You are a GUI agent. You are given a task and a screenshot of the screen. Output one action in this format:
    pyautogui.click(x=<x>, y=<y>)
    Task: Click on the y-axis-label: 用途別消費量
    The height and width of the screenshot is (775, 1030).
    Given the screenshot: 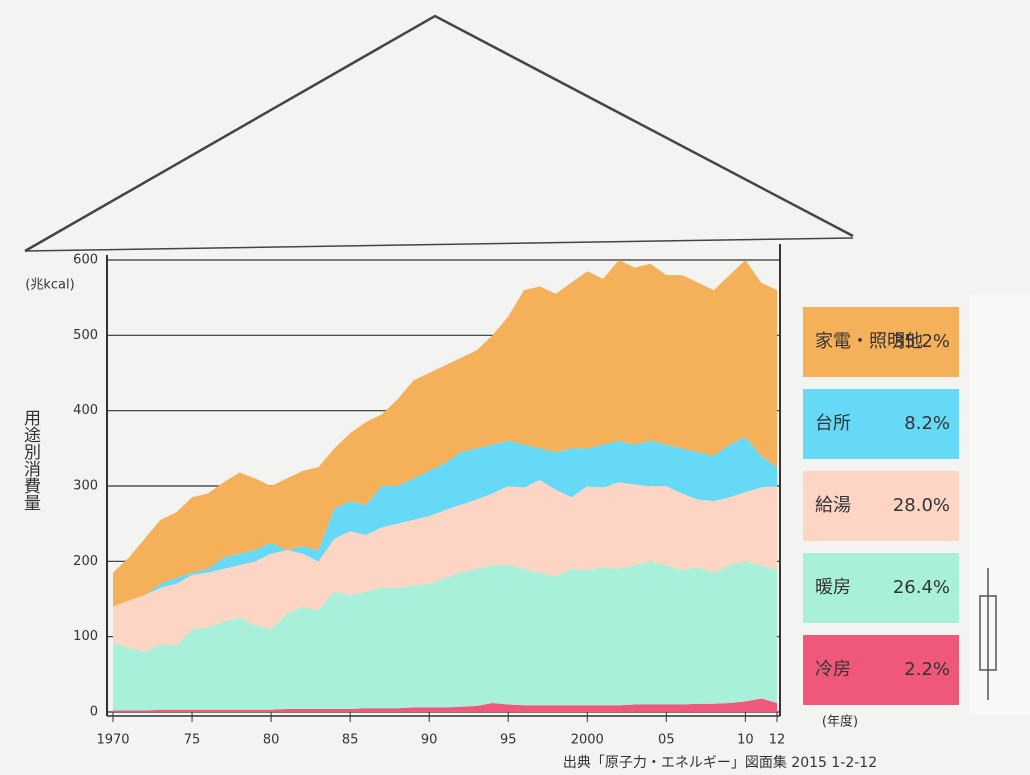 What is the action you would take?
    pyautogui.click(x=30, y=460)
    